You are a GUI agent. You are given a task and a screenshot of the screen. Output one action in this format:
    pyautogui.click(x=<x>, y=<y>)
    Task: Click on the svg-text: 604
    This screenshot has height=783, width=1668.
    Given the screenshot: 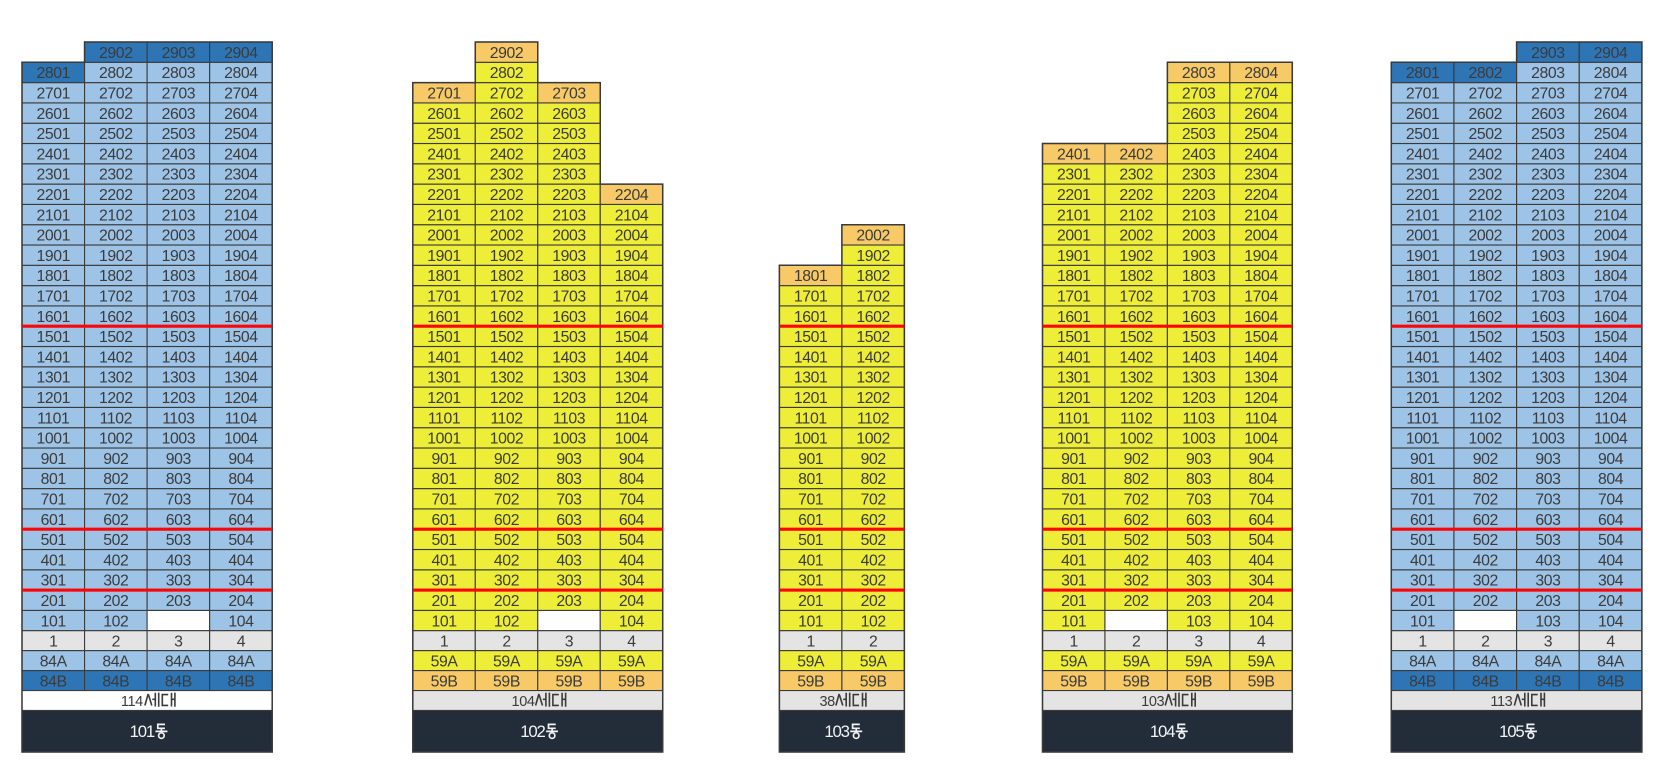 What is the action you would take?
    pyautogui.click(x=241, y=520)
    